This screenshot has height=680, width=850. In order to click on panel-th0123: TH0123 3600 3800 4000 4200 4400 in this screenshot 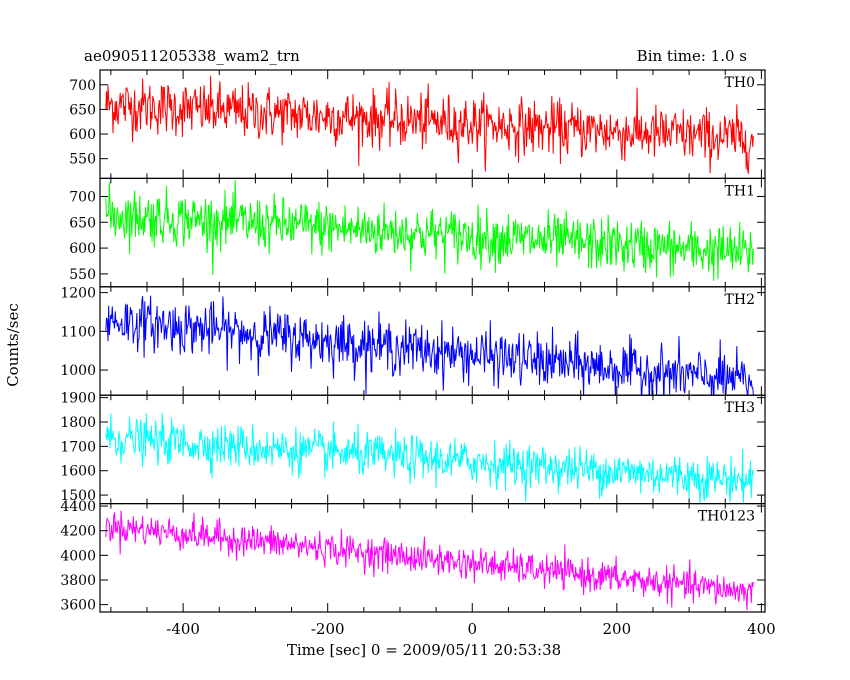, I will do `click(413, 556)`.